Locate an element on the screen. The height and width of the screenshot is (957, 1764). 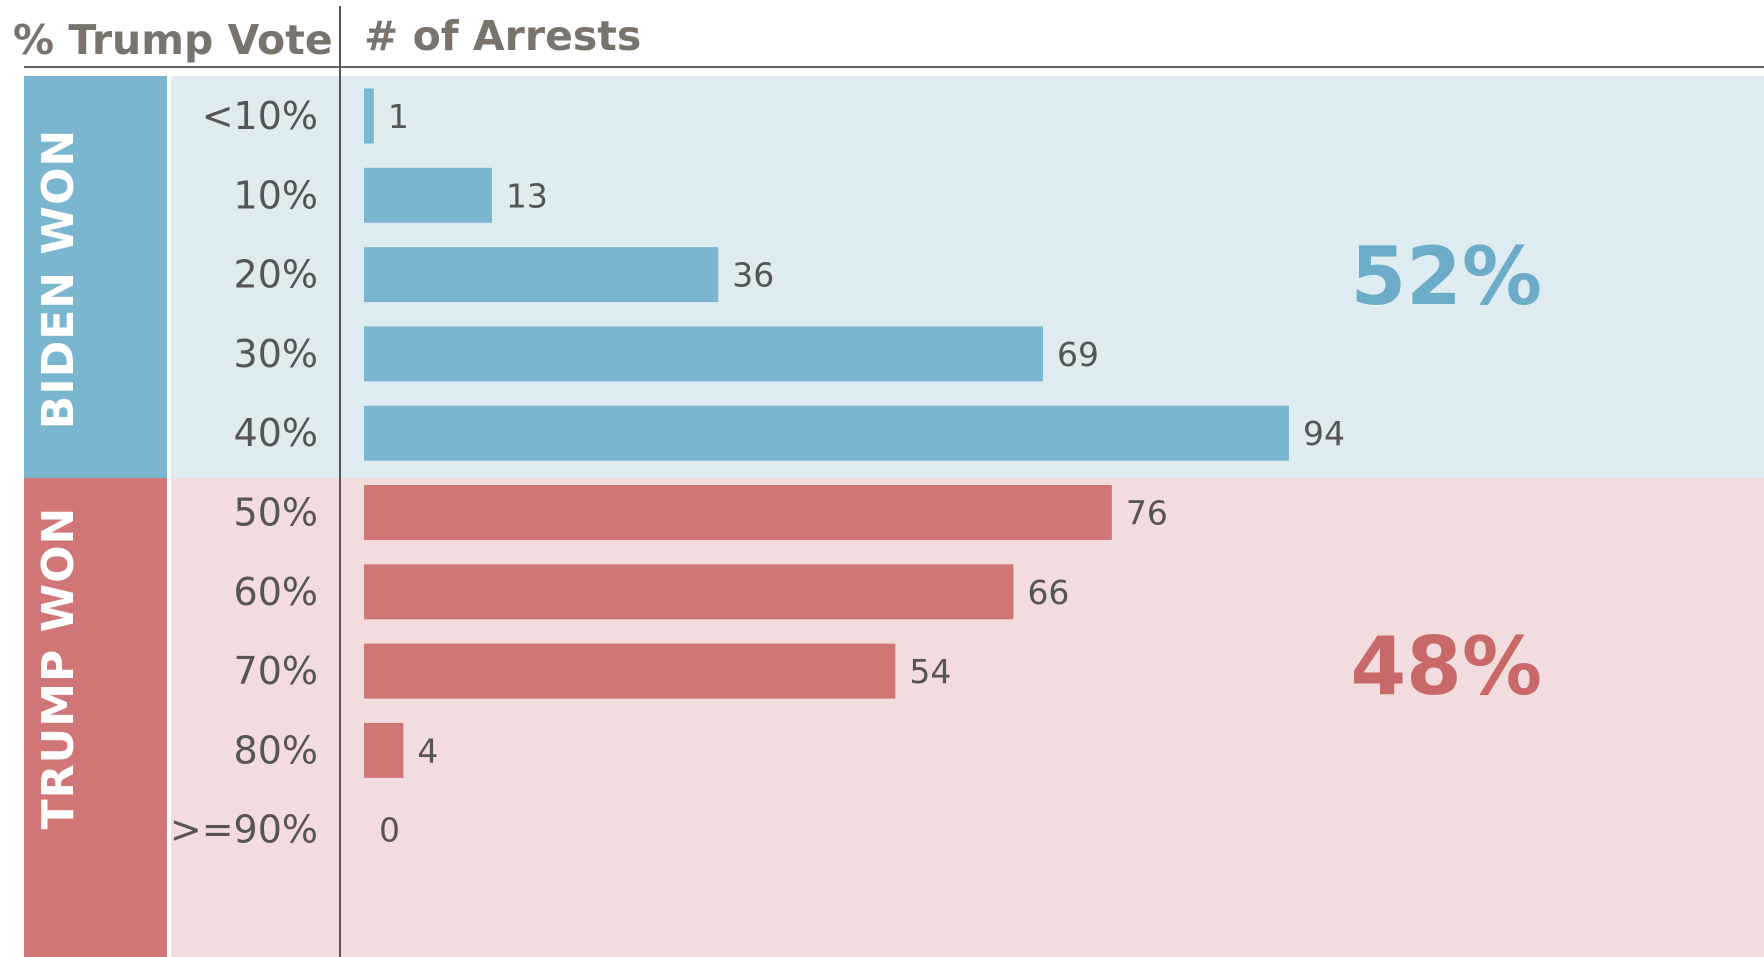
value-label-80: 4 is located at coordinates (427, 750).